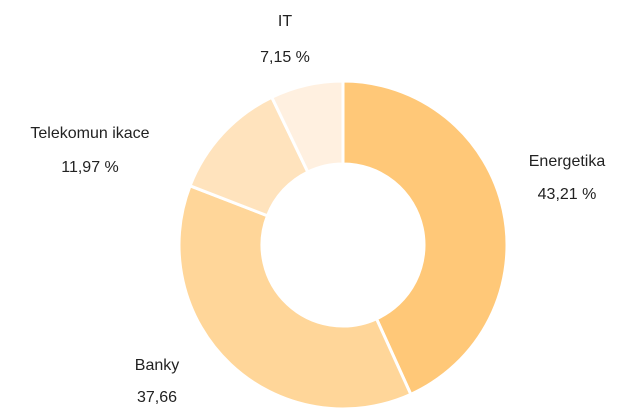 This screenshot has height=410, width=620. I want to click on slice-label: Telekomun ikace, so click(89, 133).